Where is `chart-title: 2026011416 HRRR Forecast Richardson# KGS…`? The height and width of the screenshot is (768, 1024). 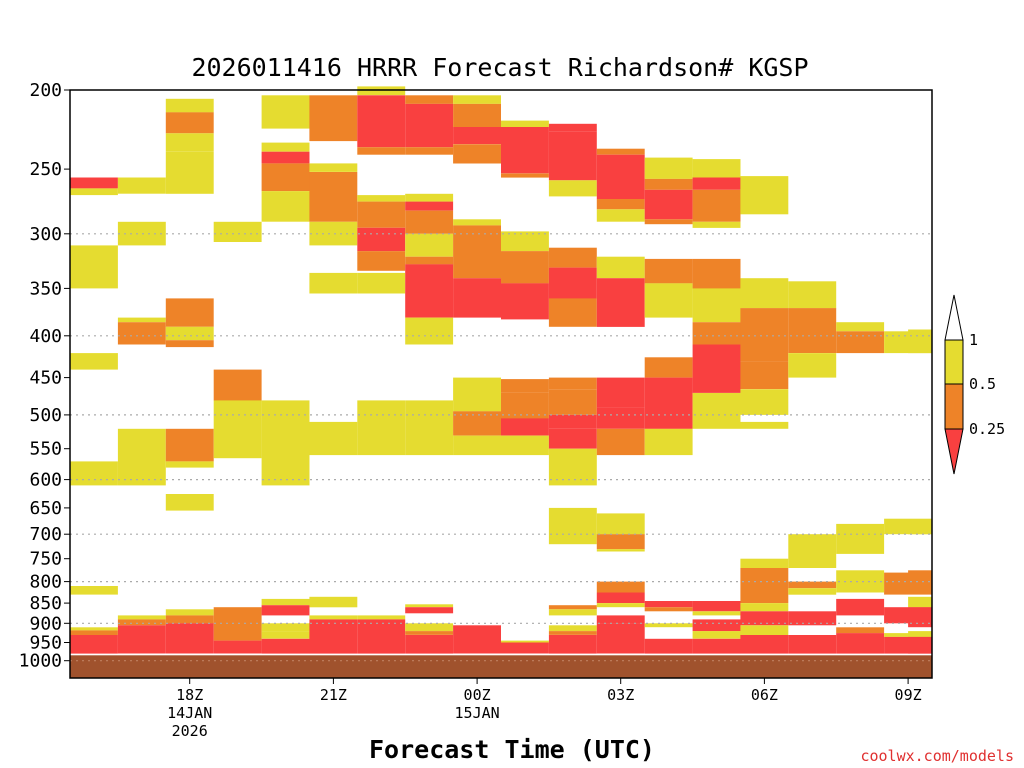
chart-title: 2026011416 HRRR Forecast Richardson# KGS… is located at coordinates (499, 67).